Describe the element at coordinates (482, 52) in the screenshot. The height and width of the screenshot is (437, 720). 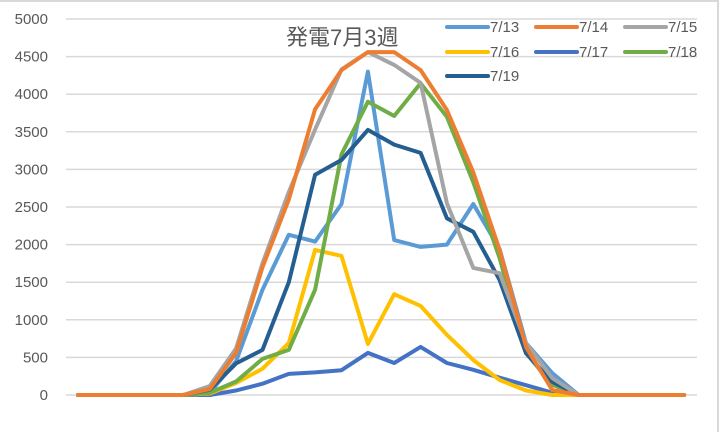
I see `legend-item: 7/16` at that location.